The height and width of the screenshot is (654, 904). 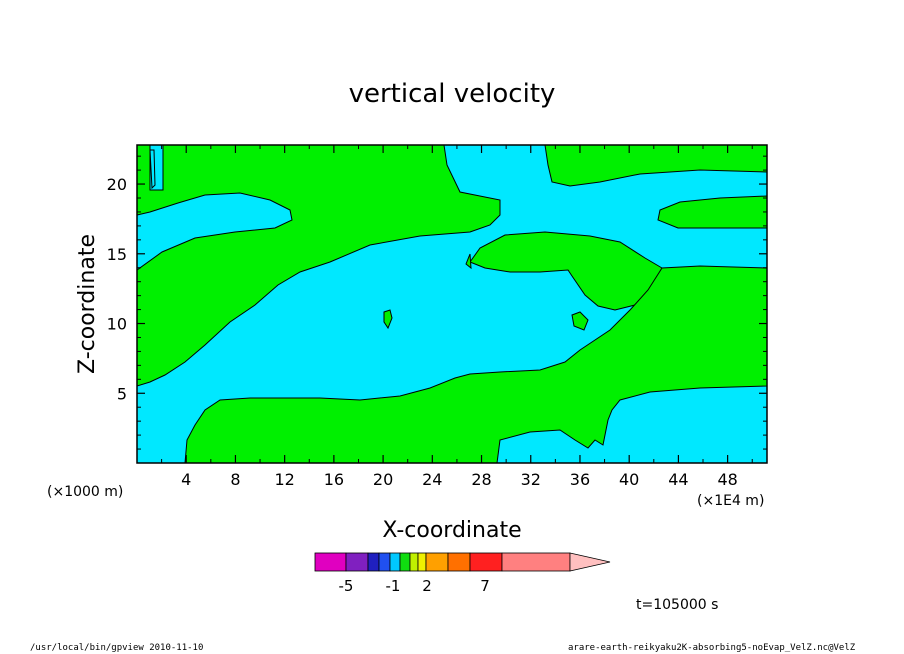 What do you see at coordinates (468, 261) in the screenshot?
I see `positive-speck` at bounding box center [468, 261].